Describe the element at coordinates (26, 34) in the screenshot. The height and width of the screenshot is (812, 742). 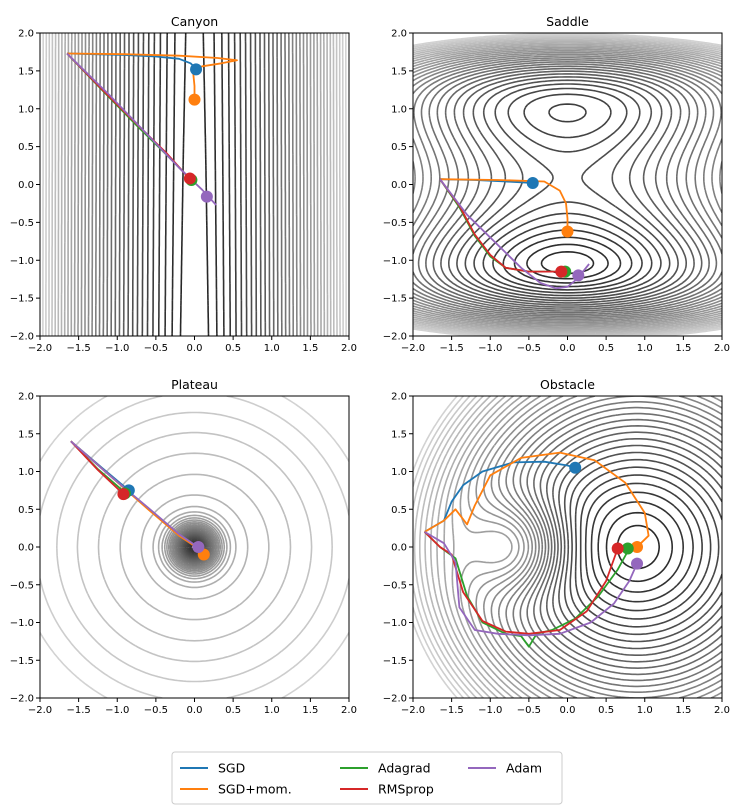
I see `y-tick-label: 2.0` at that location.